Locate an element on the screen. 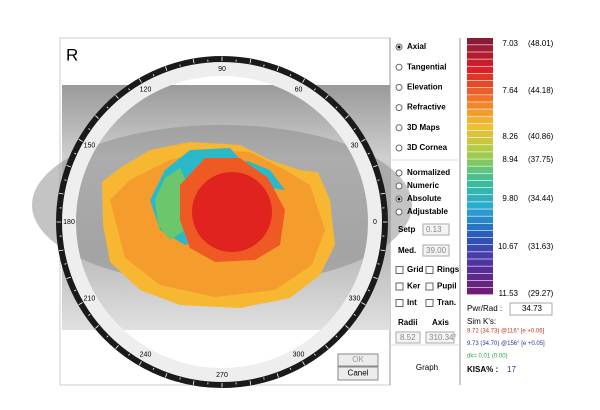 This screenshot has height=410, width=600. ok-label: OK is located at coordinates (358, 359).